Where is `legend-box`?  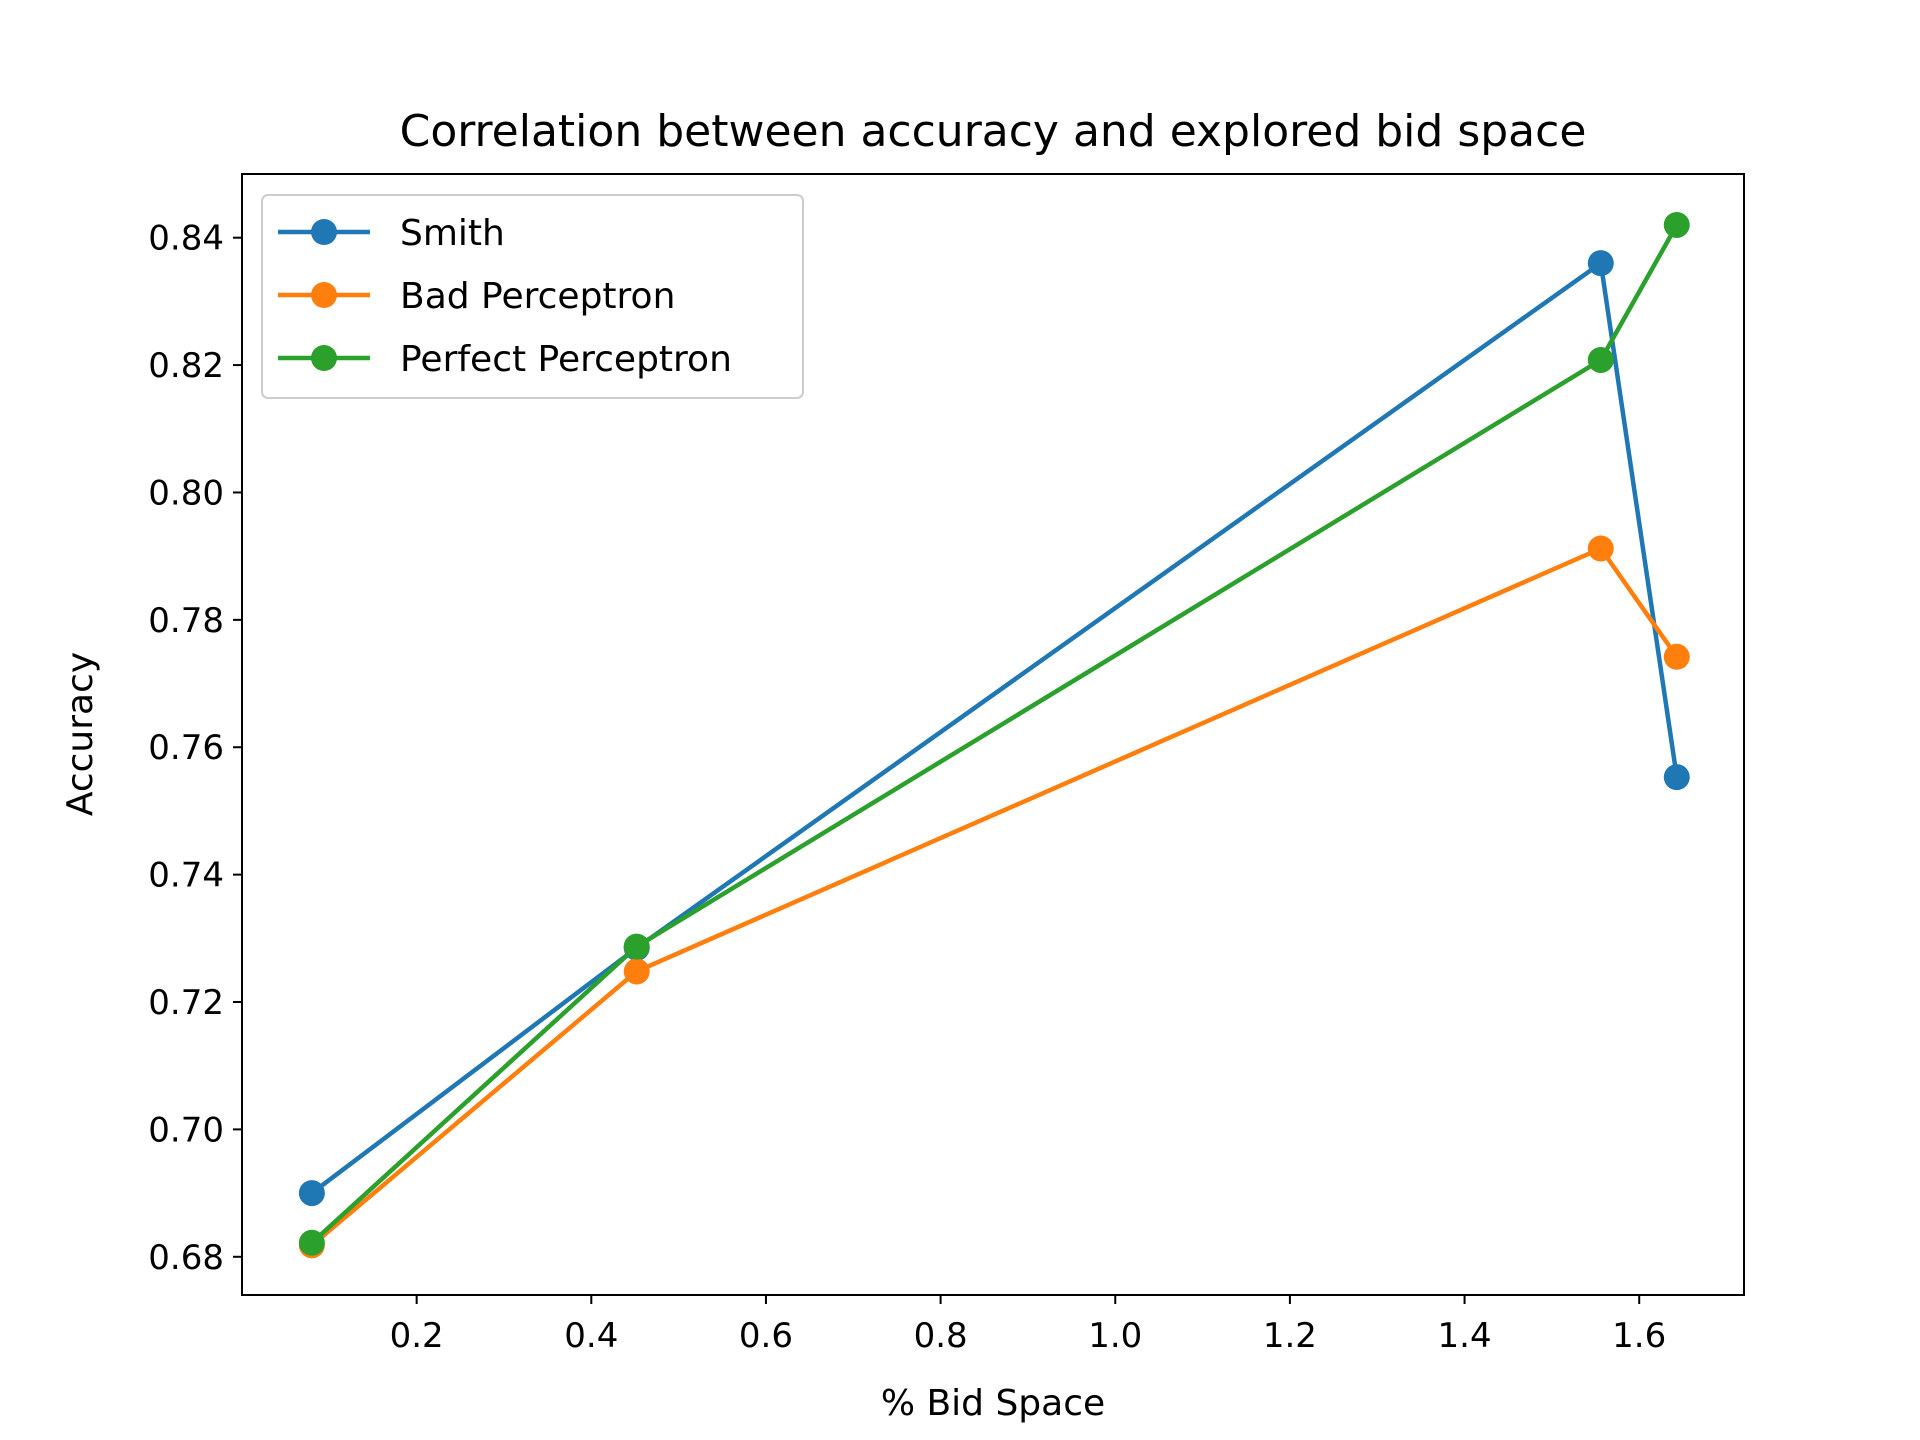 legend-box is located at coordinates (532, 296).